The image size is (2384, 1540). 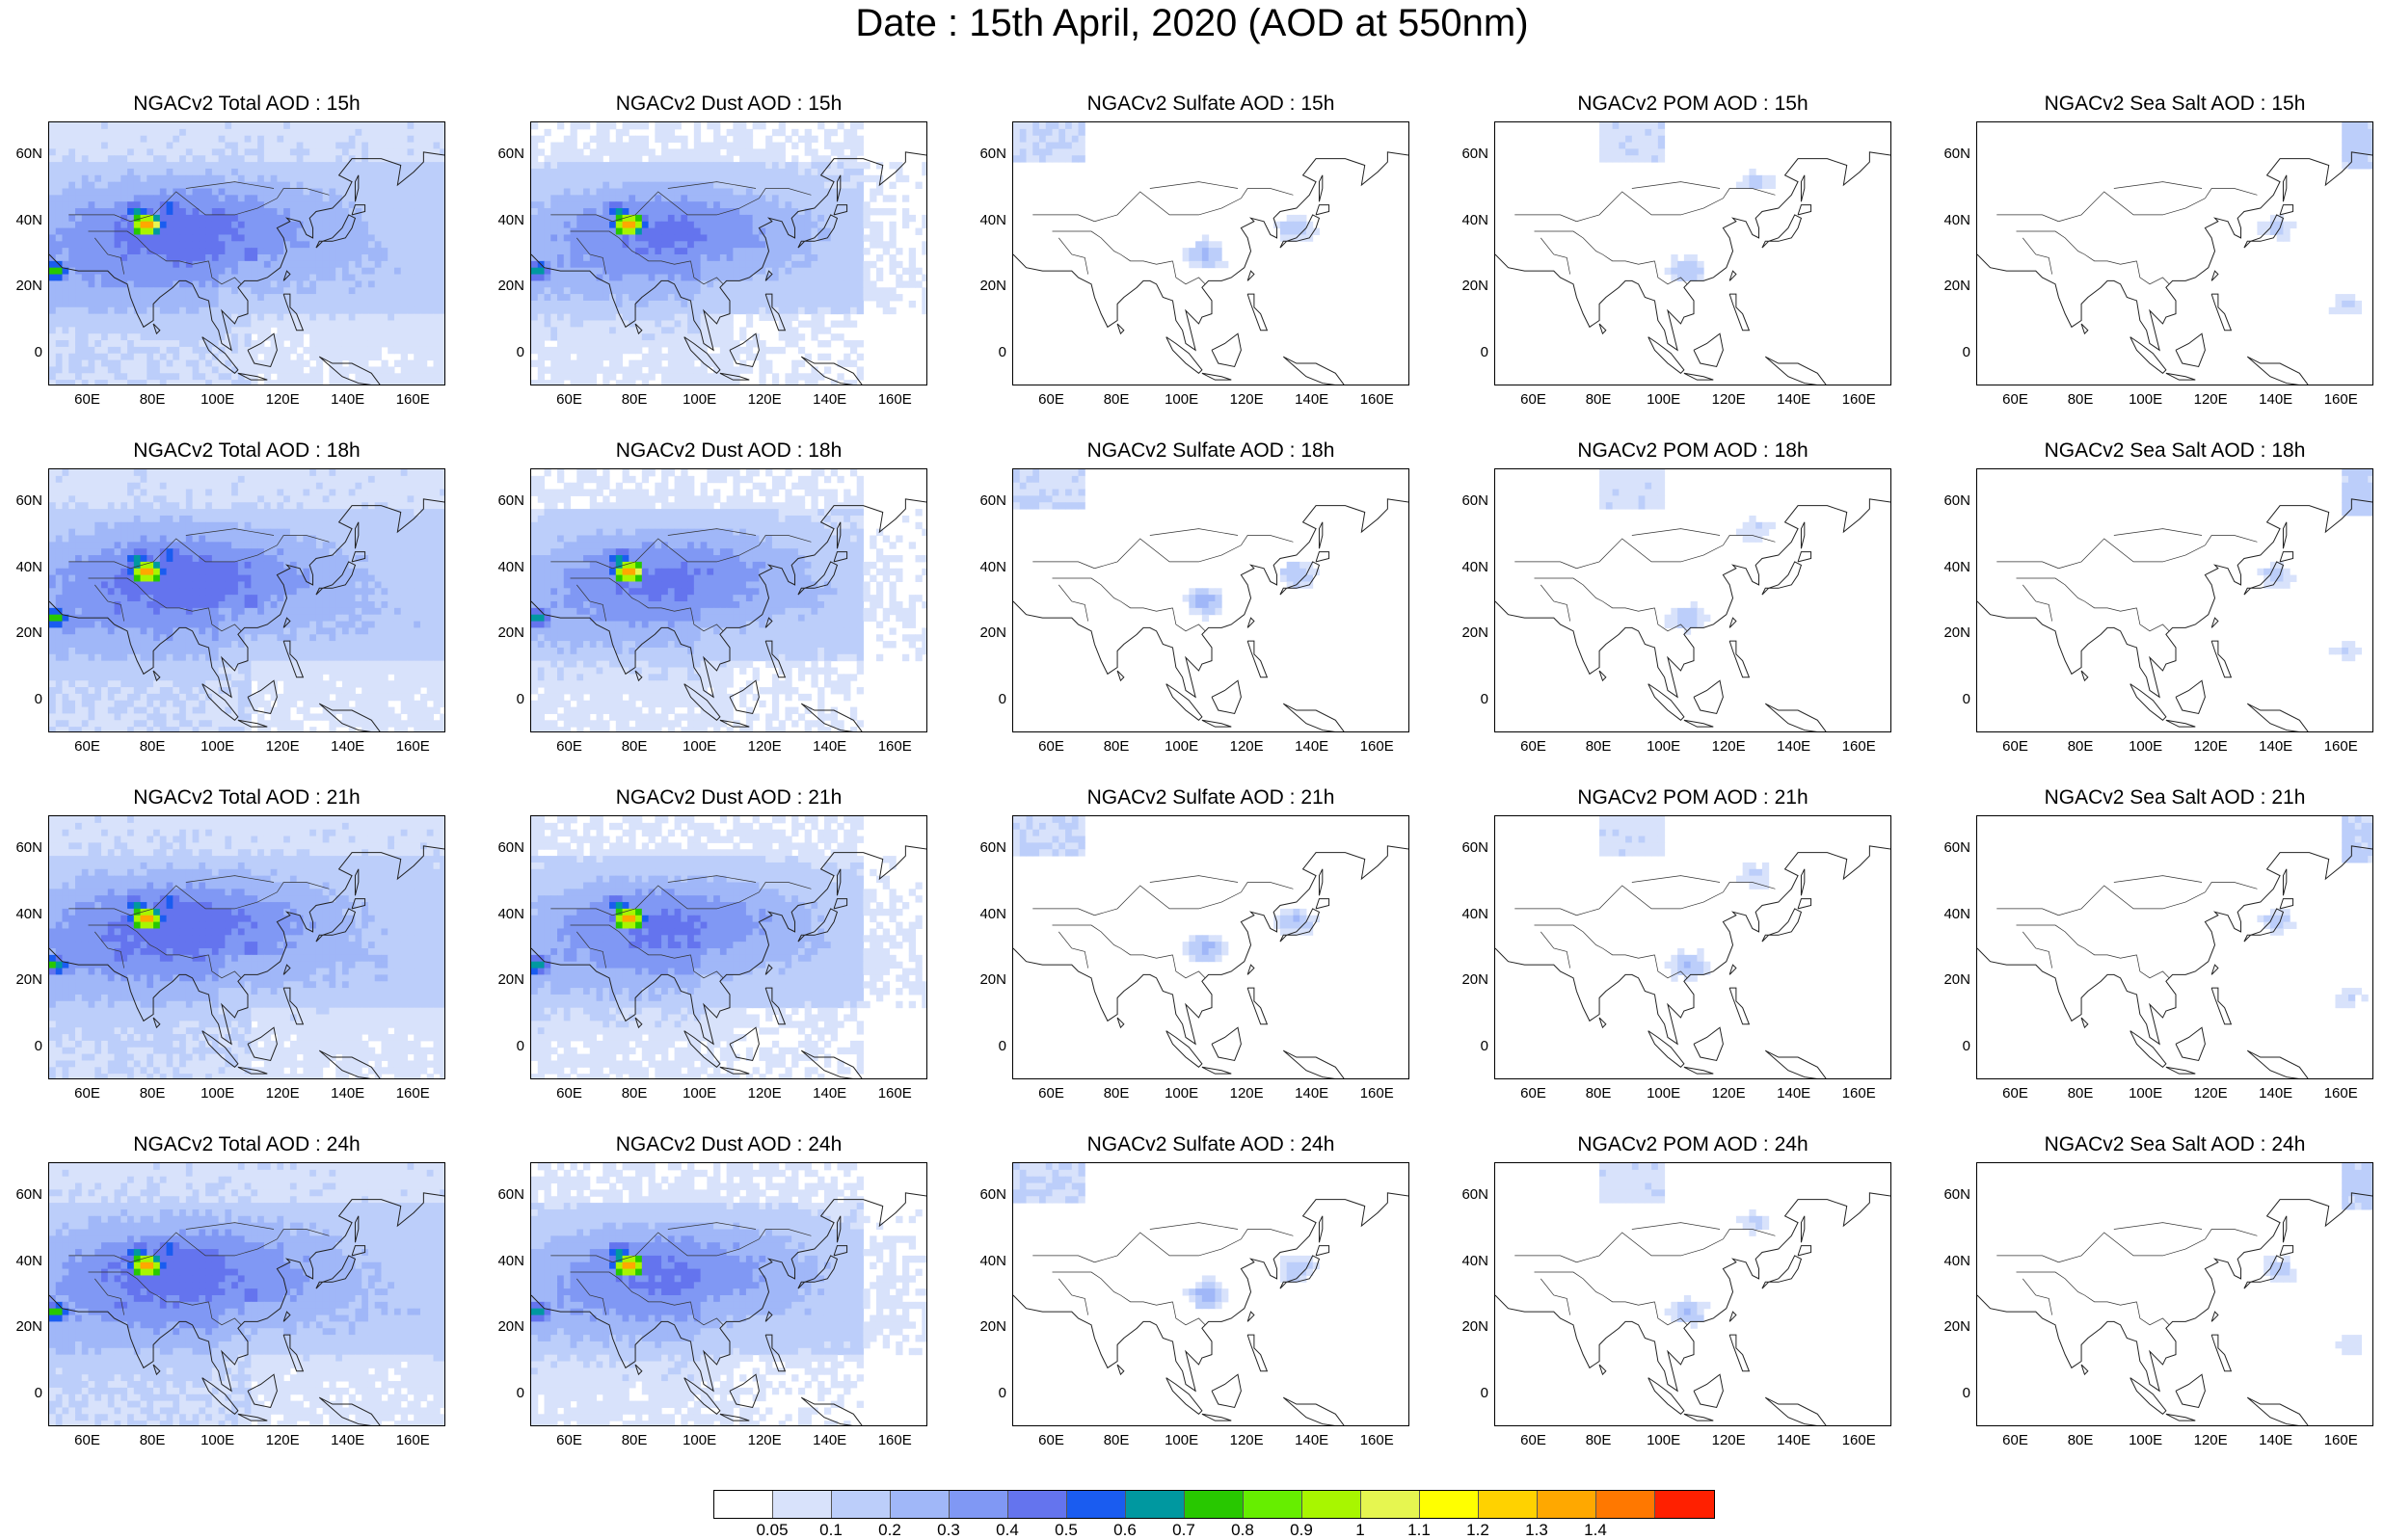 I want to click on aod-map, so click(x=1210, y=253).